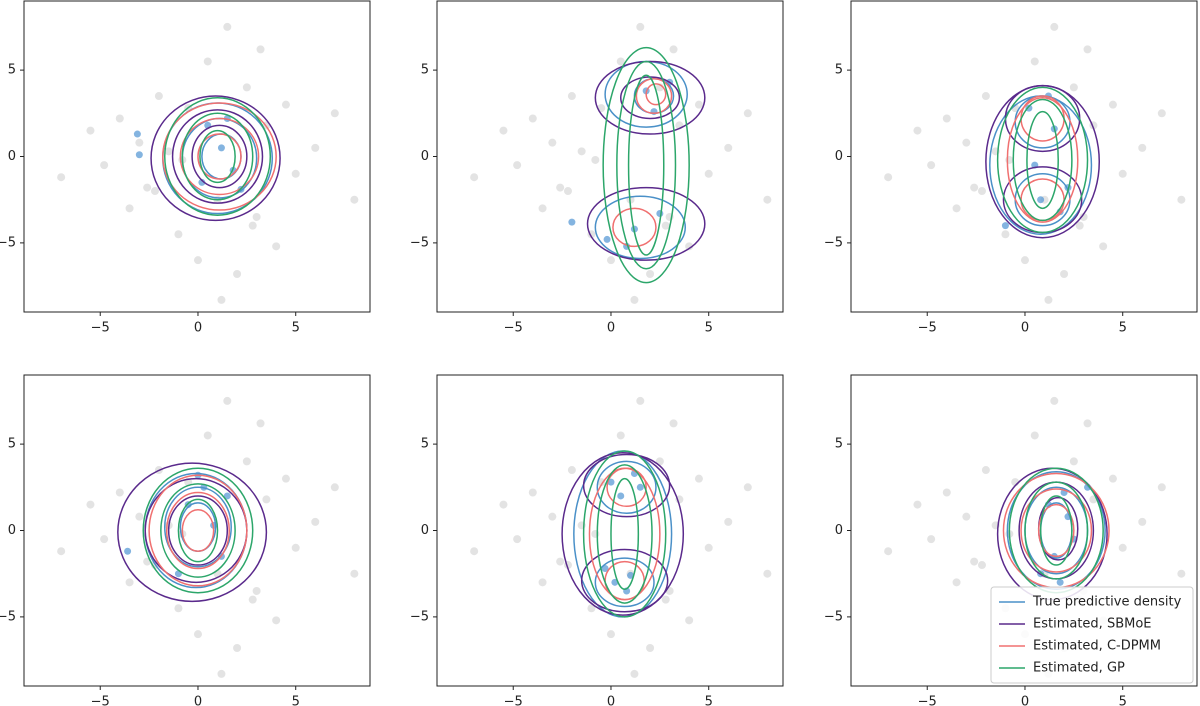 The height and width of the screenshot is (706, 1200). I want to click on legend-label: Estimated, C-DPMM, so click(1097, 646).